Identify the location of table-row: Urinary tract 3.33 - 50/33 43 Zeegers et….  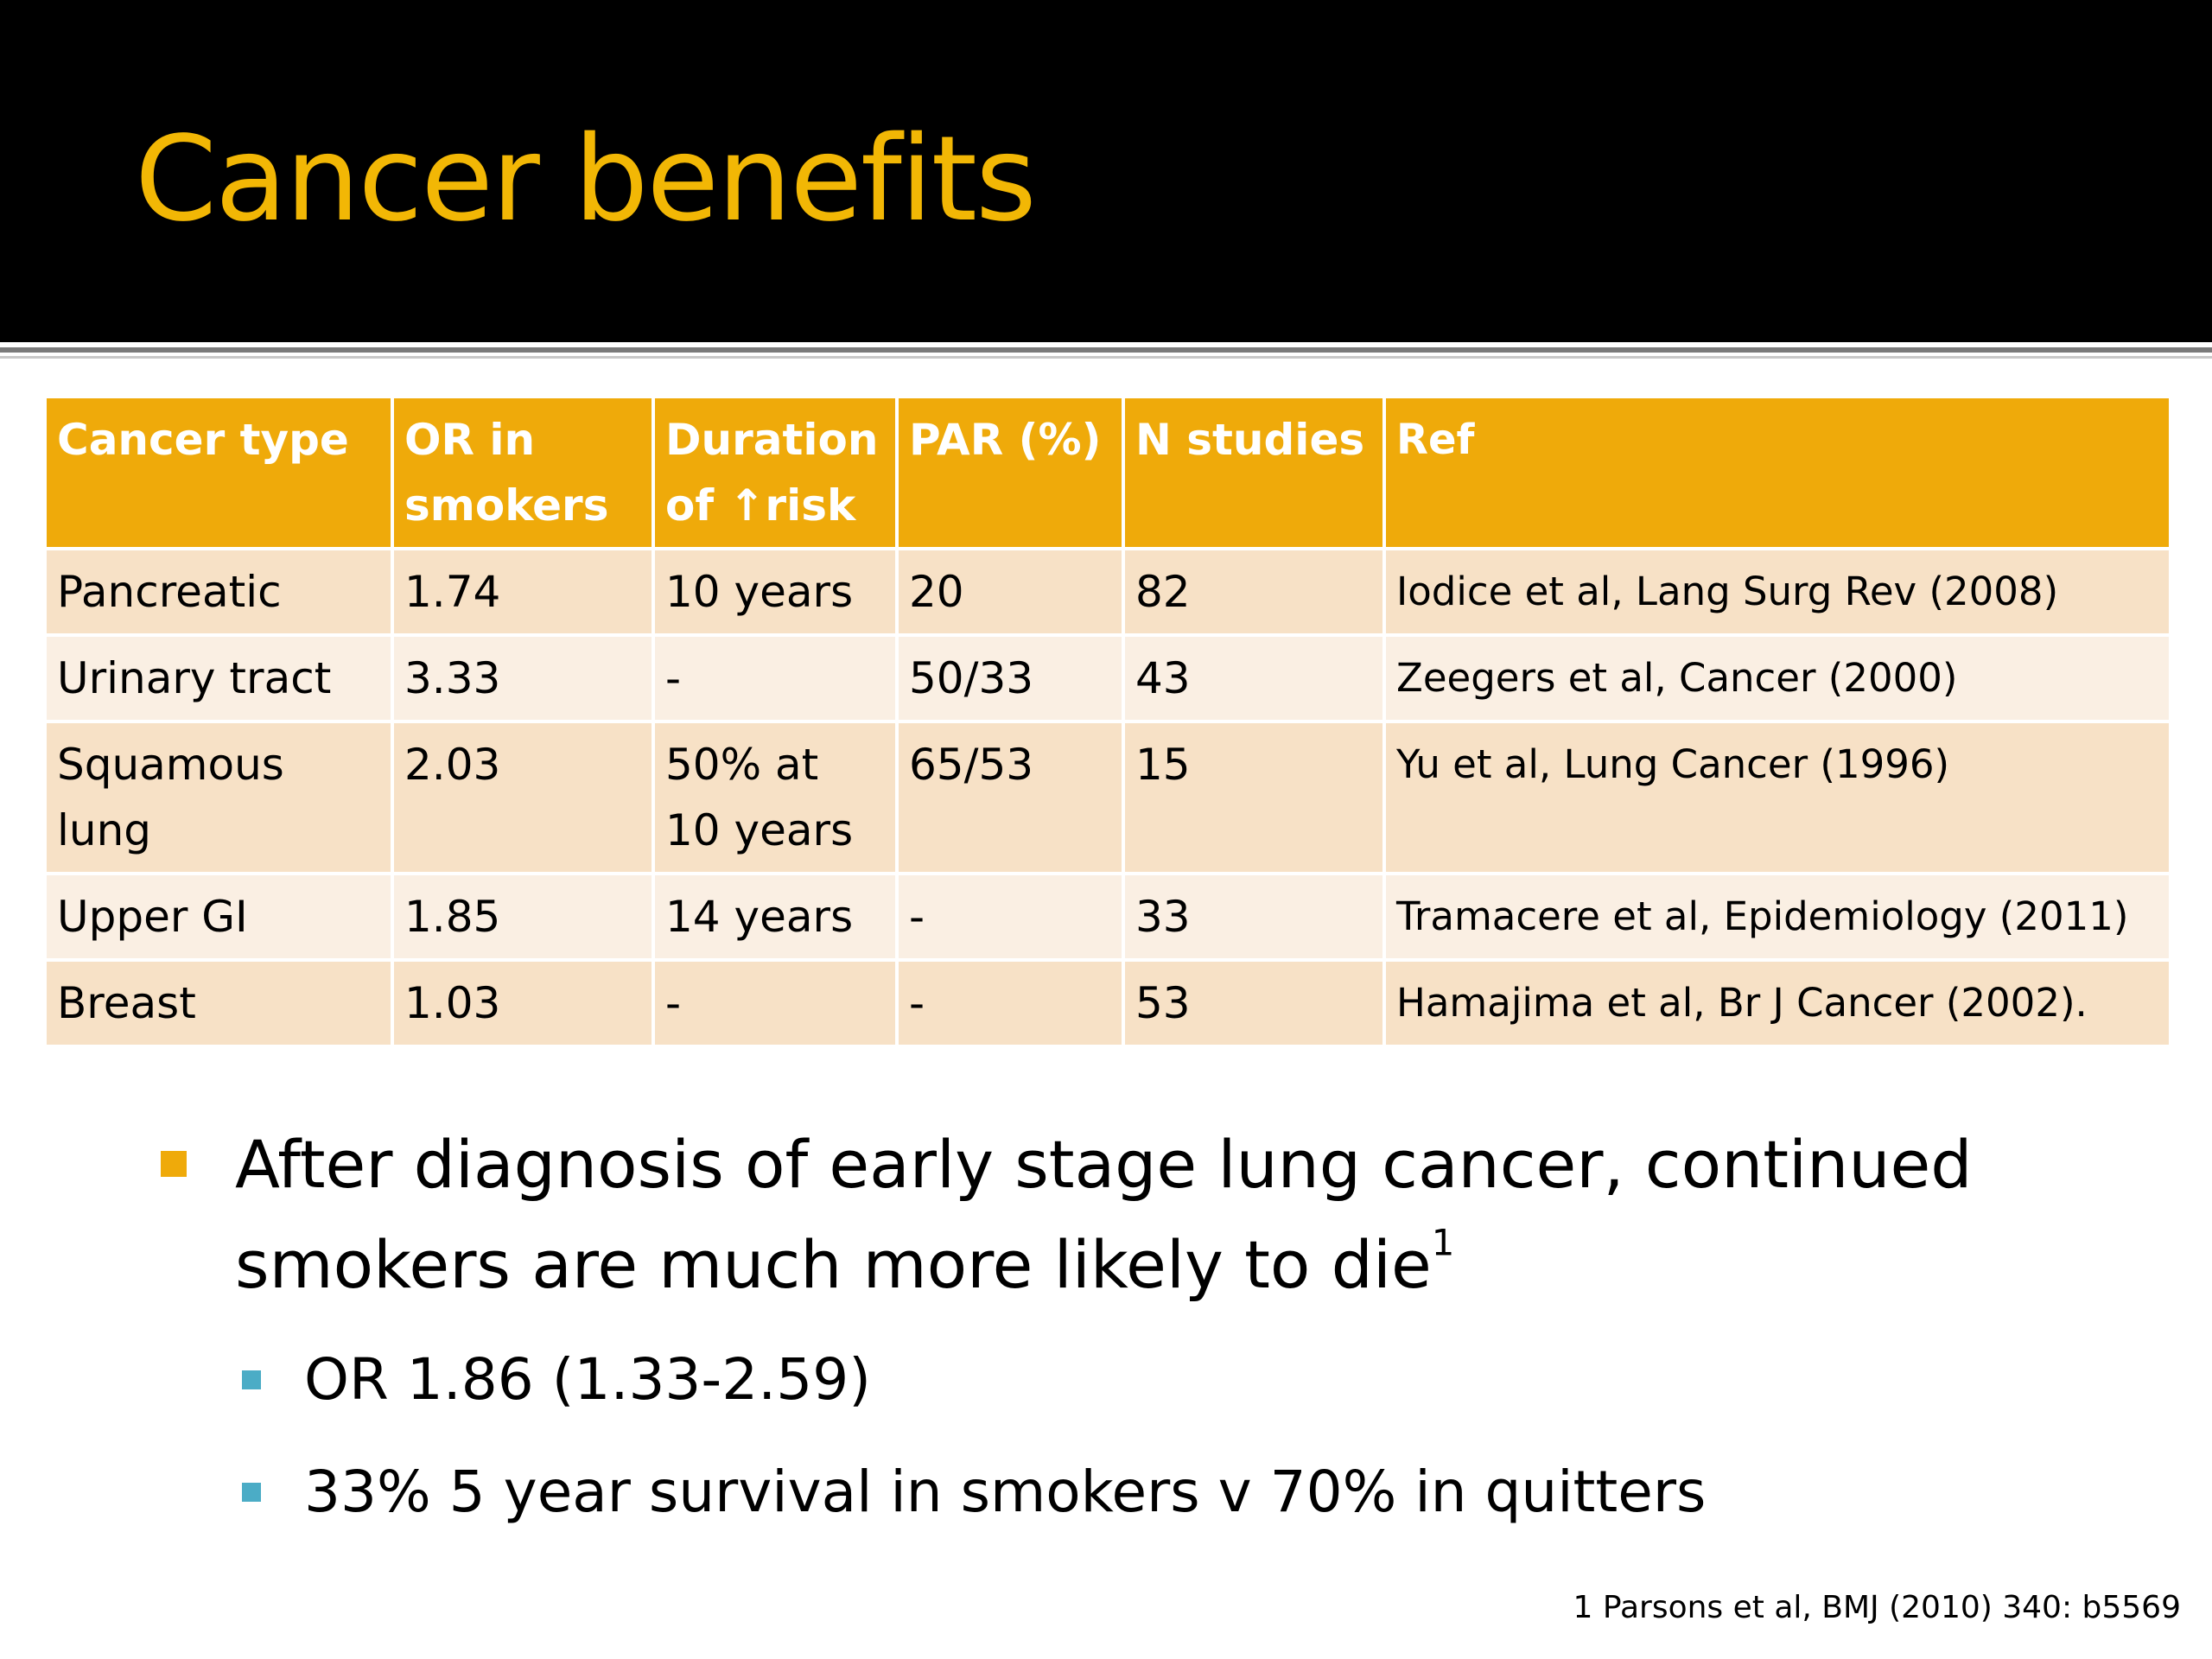
(1107, 678).